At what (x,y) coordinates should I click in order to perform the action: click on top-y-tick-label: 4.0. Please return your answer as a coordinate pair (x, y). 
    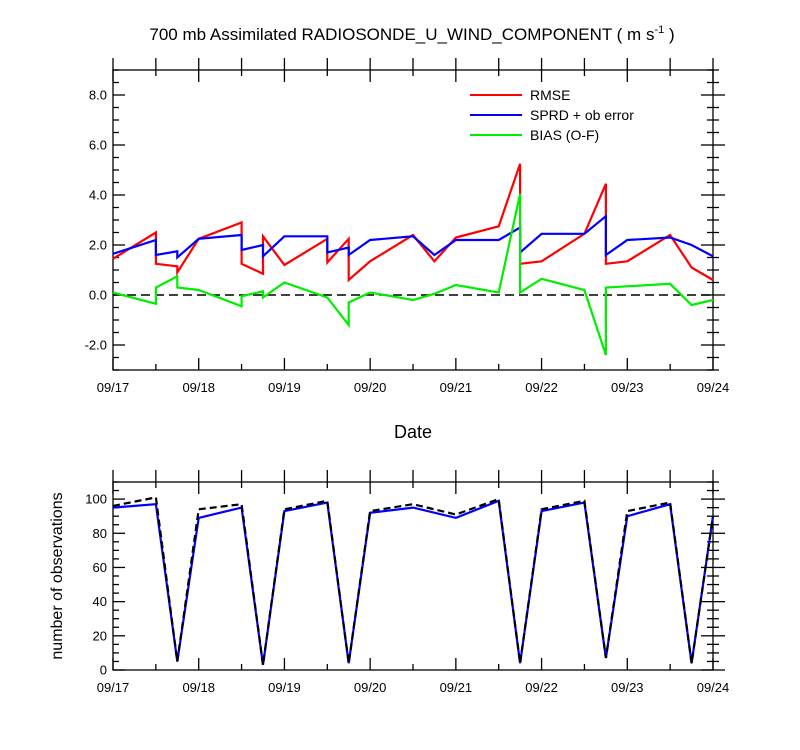
    Looking at the image, I should click on (98, 195).